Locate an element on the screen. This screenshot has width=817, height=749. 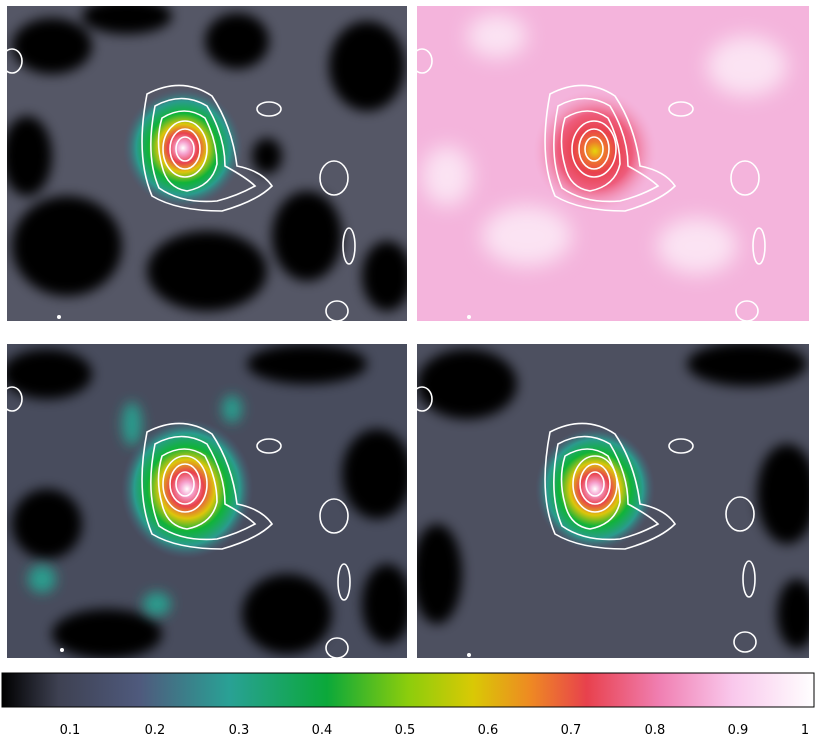
colorbar-tick-label: 0.7 is located at coordinates (571, 730).